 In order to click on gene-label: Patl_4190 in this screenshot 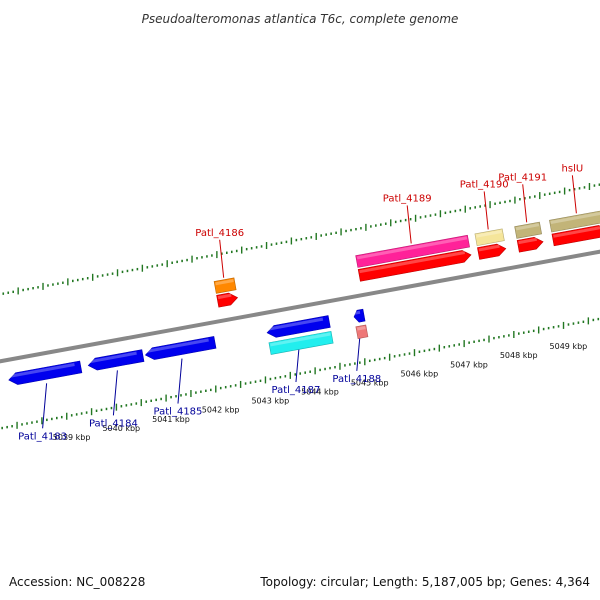, I will do `click(484, 184)`.